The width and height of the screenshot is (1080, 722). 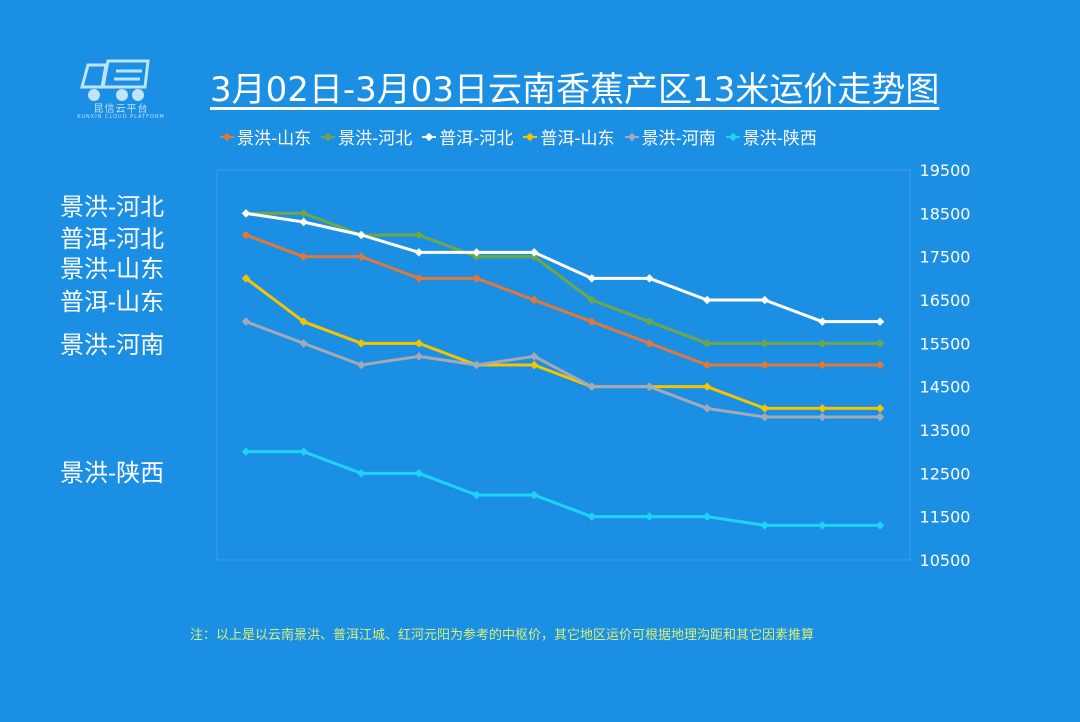 What do you see at coordinates (945, 430) in the screenshot?
I see `y-tick-label: 13500` at bounding box center [945, 430].